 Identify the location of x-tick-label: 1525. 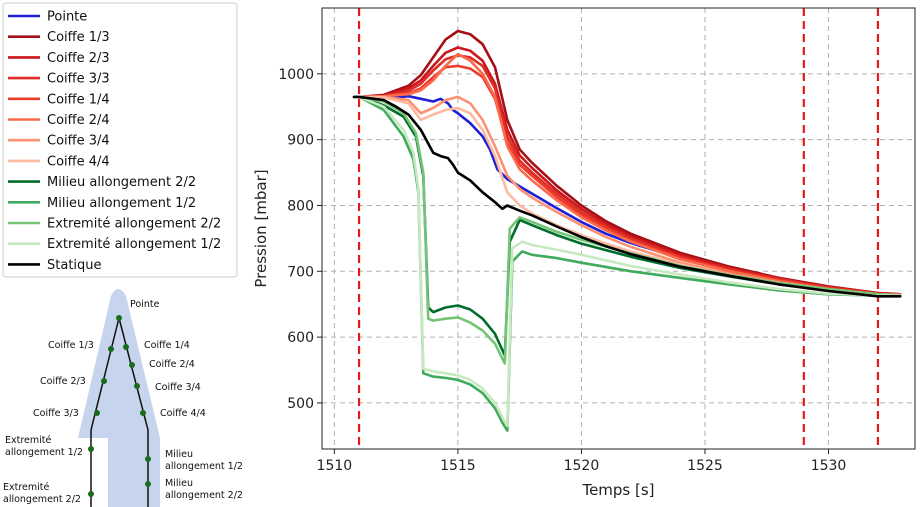
(705, 466).